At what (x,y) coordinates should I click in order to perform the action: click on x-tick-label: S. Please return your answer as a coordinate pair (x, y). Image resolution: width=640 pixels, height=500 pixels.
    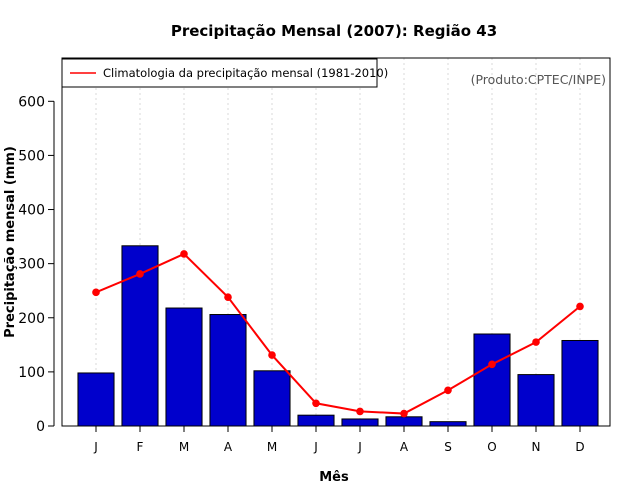
    Looking at the image, I should click on (448, 447).